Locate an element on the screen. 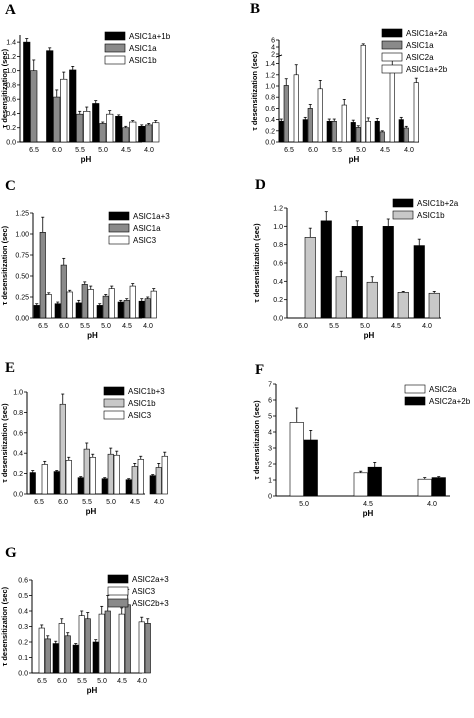  legend-label: ASIC2b+3 is located at coordinates (150, 603).